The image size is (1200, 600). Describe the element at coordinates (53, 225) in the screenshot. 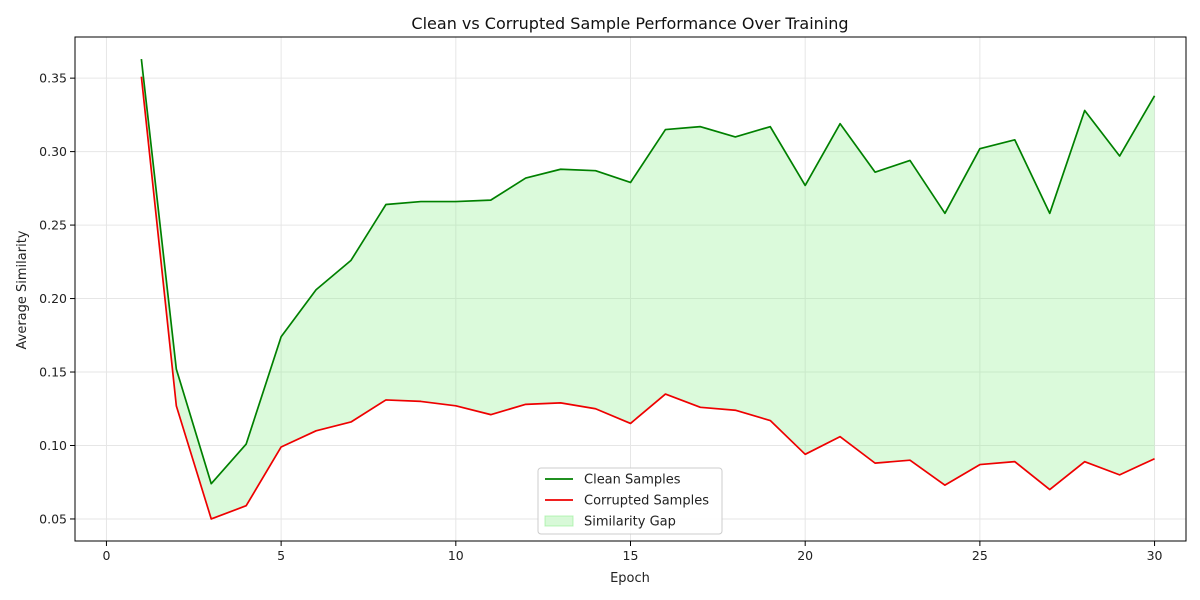

I see `y-tick-label: 0.25` at that location.